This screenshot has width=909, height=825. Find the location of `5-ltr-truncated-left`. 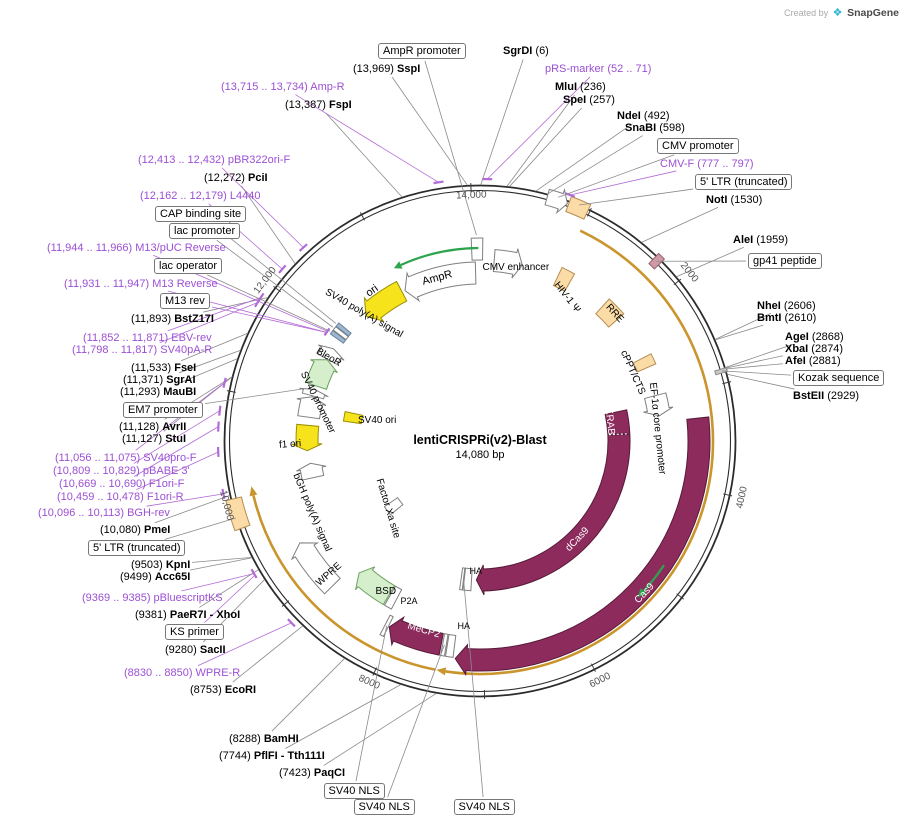

5-ltr-truncated-left is located at coordinates (238, 514).